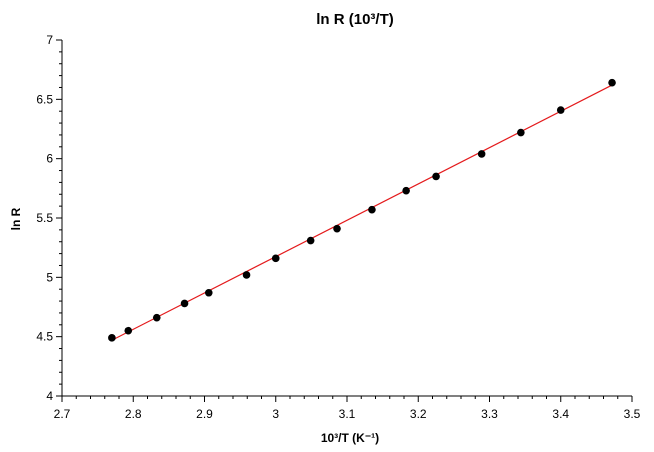  What do you see at coordinates (44, 337) in the screenshot?
I see `y-tick-label: 4.5` at bounding box center [44, 337].